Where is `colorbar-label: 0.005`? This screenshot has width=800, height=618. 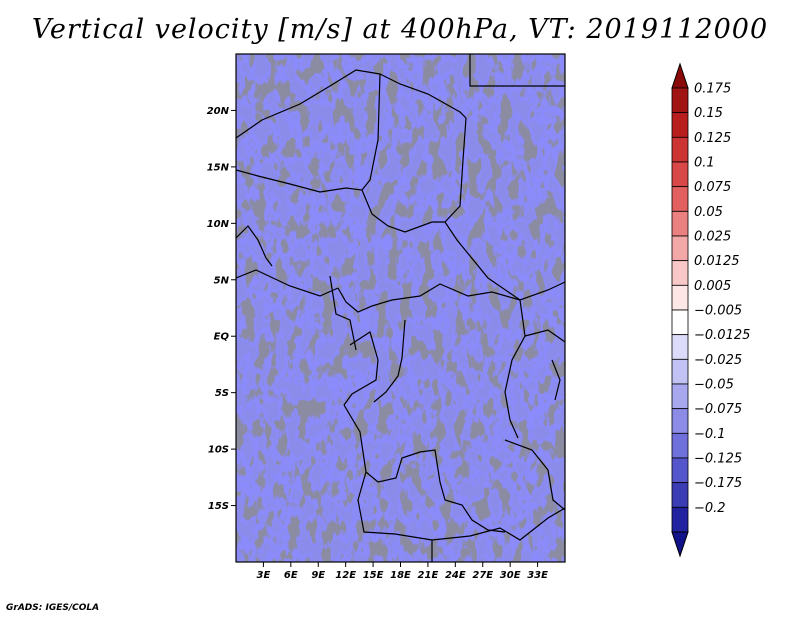 colorbar-label: 0.005 is located at coordinates (712, 286).